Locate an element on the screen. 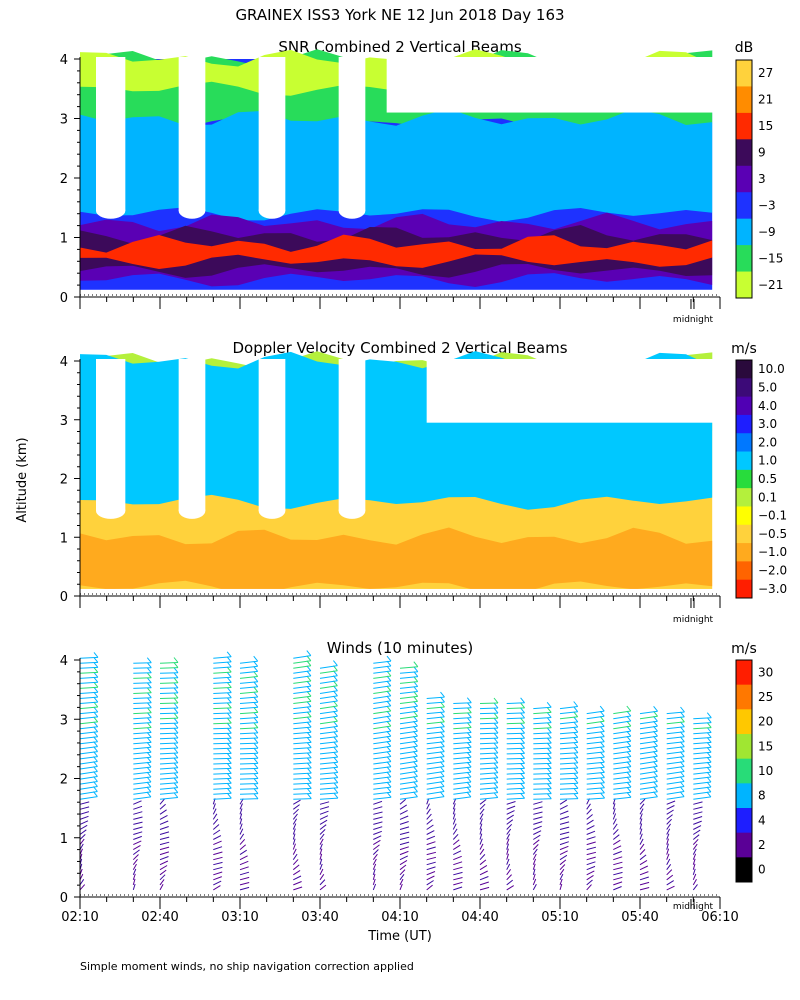 This screenshot has width=800, height=1000. colorbar-label: −21 is located at coordinates (770, 285).